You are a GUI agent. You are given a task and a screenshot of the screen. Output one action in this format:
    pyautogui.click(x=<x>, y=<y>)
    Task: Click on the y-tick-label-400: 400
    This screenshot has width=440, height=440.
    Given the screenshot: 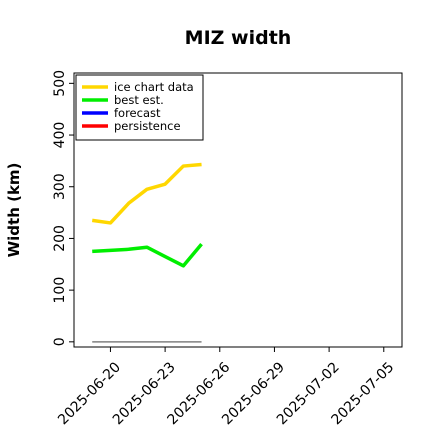 What is the action you would take?
    pyautogui.click(x=60, y=135)
    